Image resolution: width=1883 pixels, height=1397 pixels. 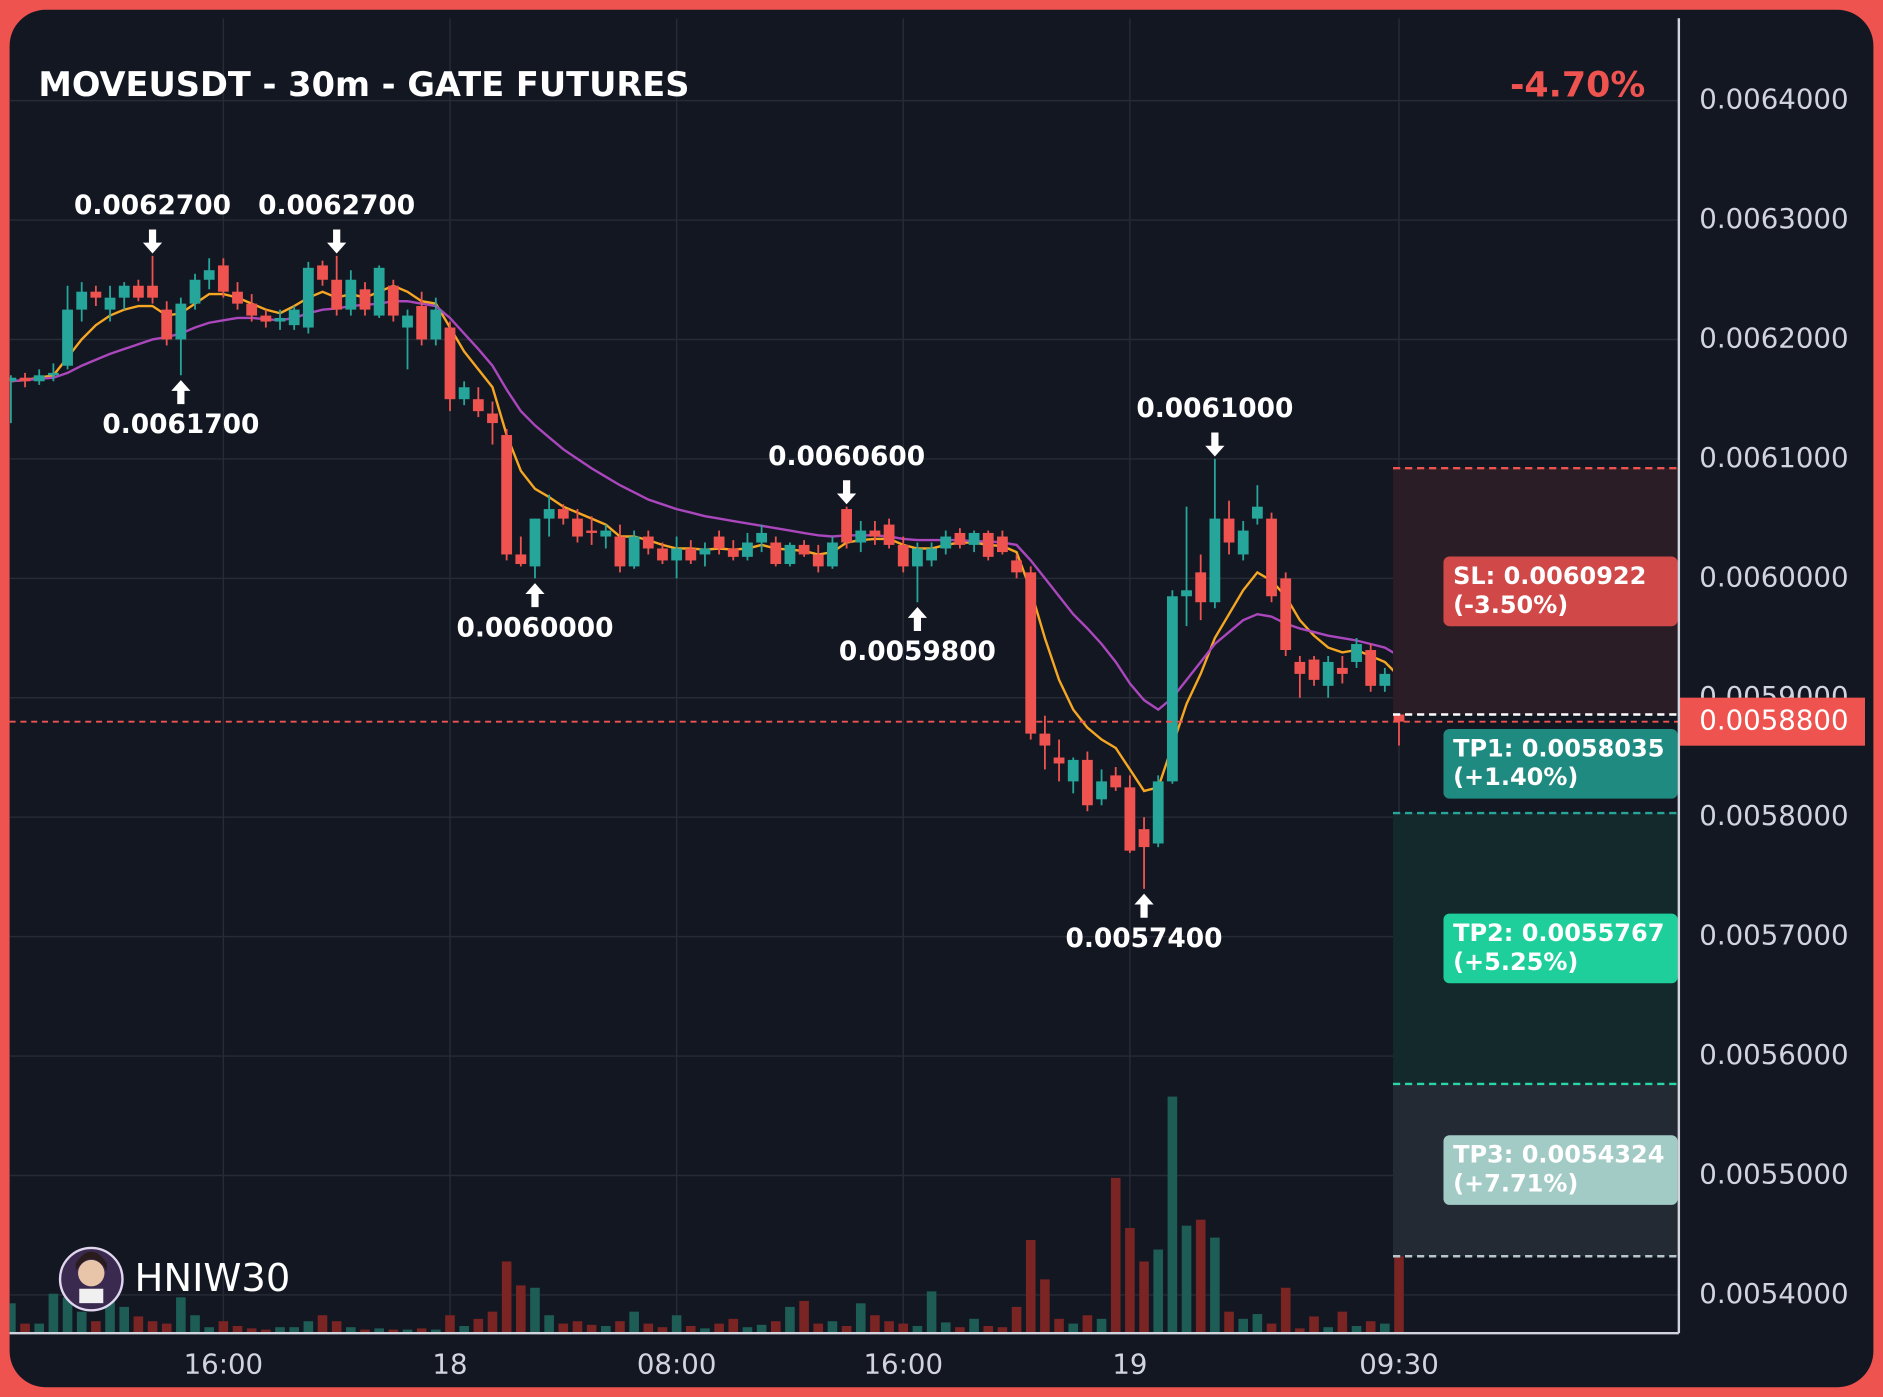 I want to click on x-tick-label: 09:30, so click(x=1399, y=1364).